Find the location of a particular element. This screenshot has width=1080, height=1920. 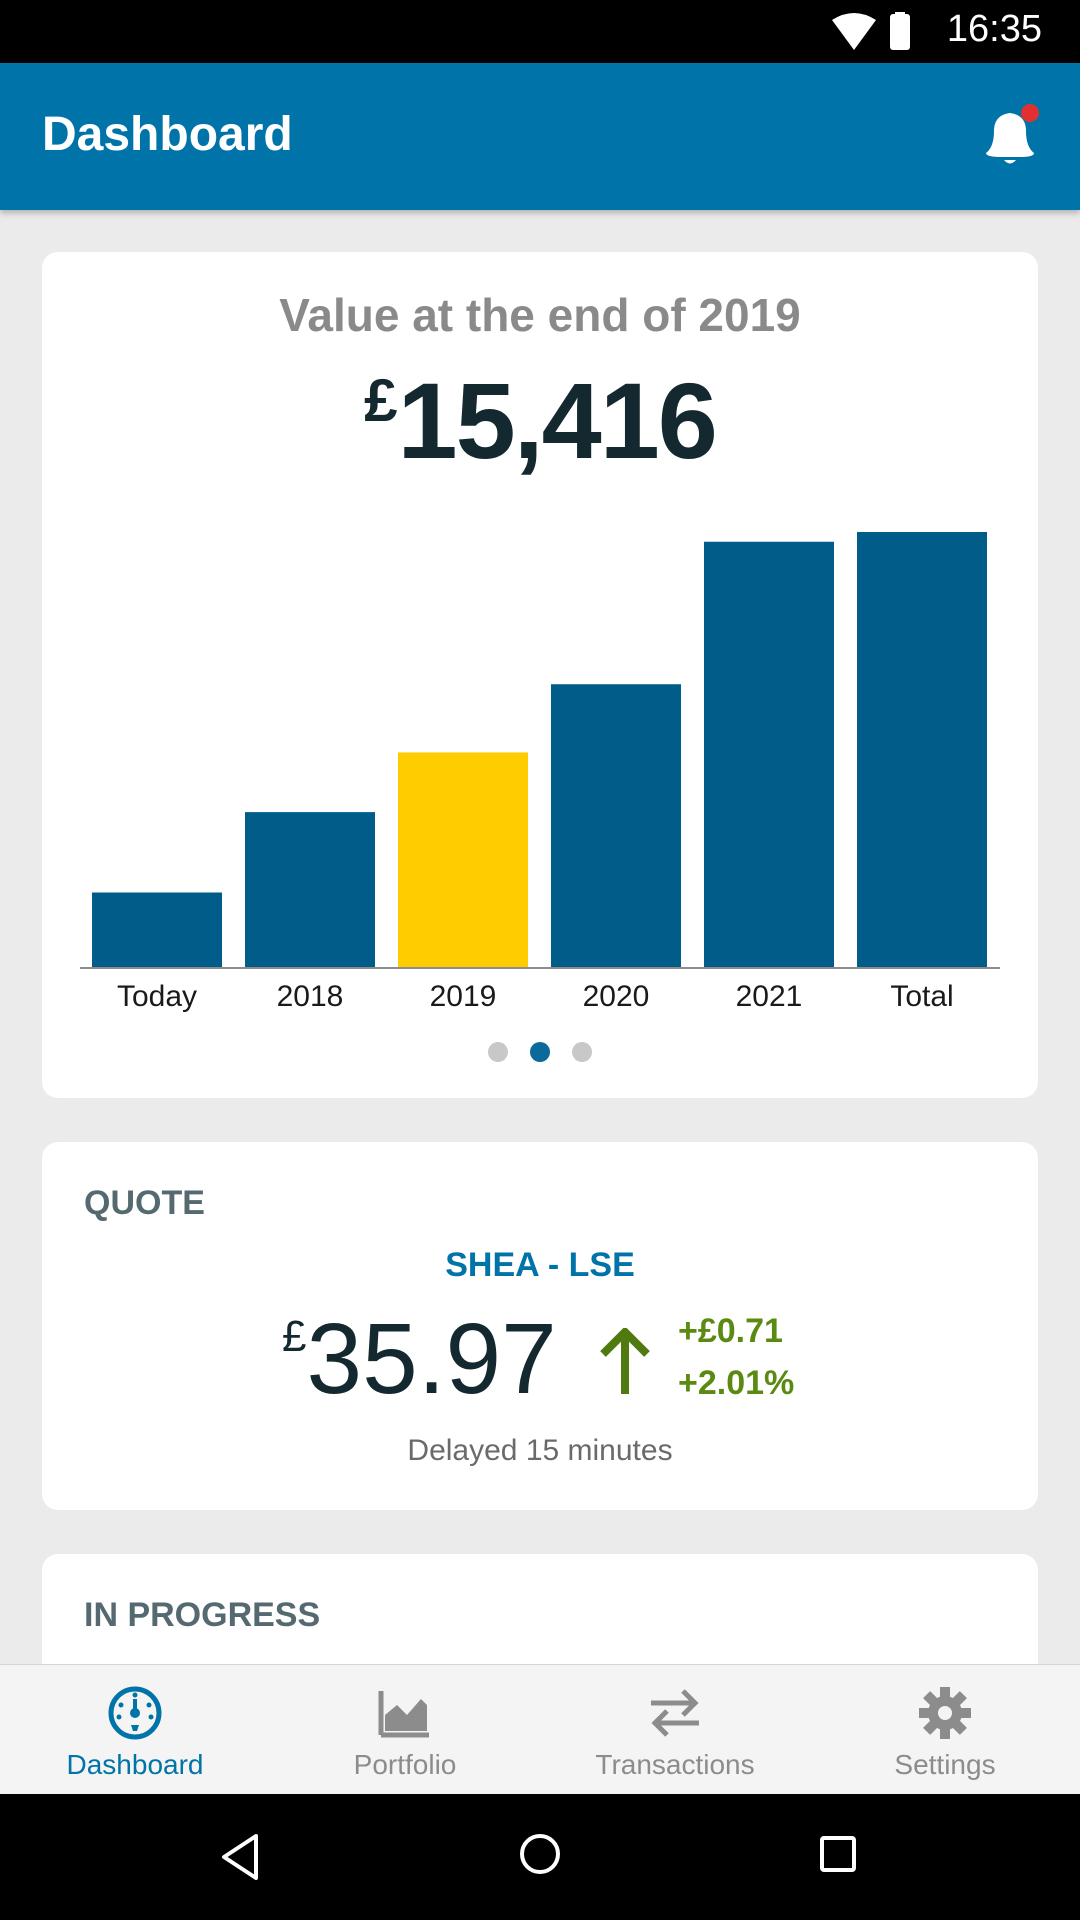

nav-label: Dashboard is located at coordinates (135, 1764).